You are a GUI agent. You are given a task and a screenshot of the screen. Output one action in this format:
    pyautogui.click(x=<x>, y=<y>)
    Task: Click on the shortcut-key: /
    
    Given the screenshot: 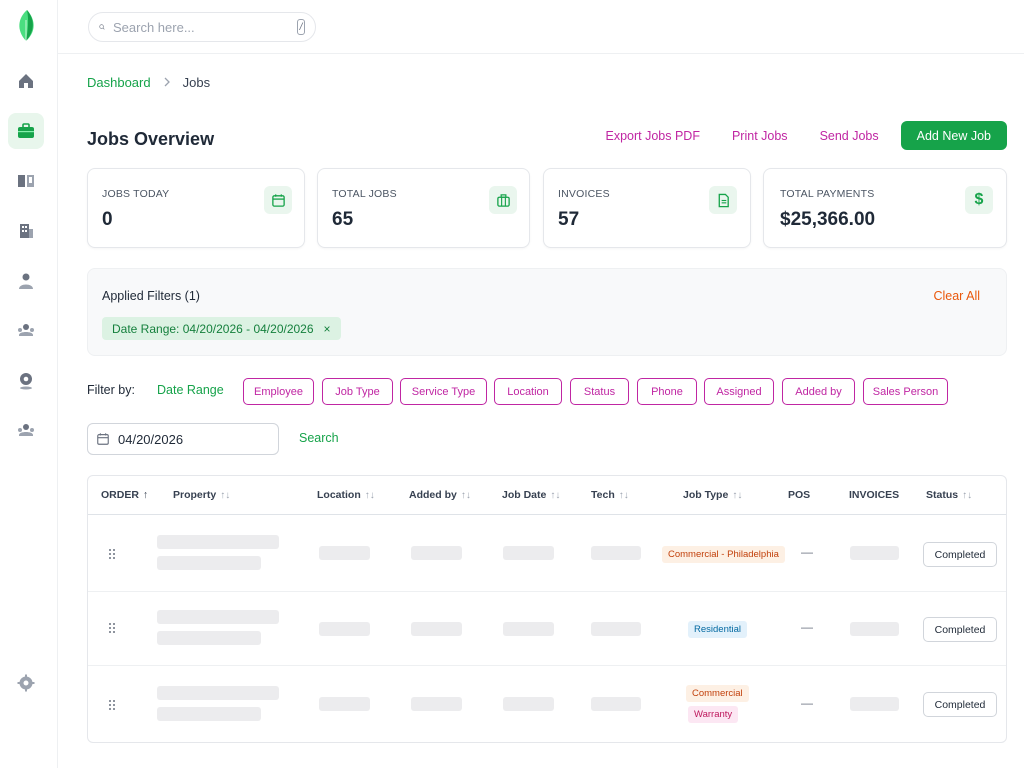 What is the action you would take?
    pyautogui.click(x=301, y=27)
    